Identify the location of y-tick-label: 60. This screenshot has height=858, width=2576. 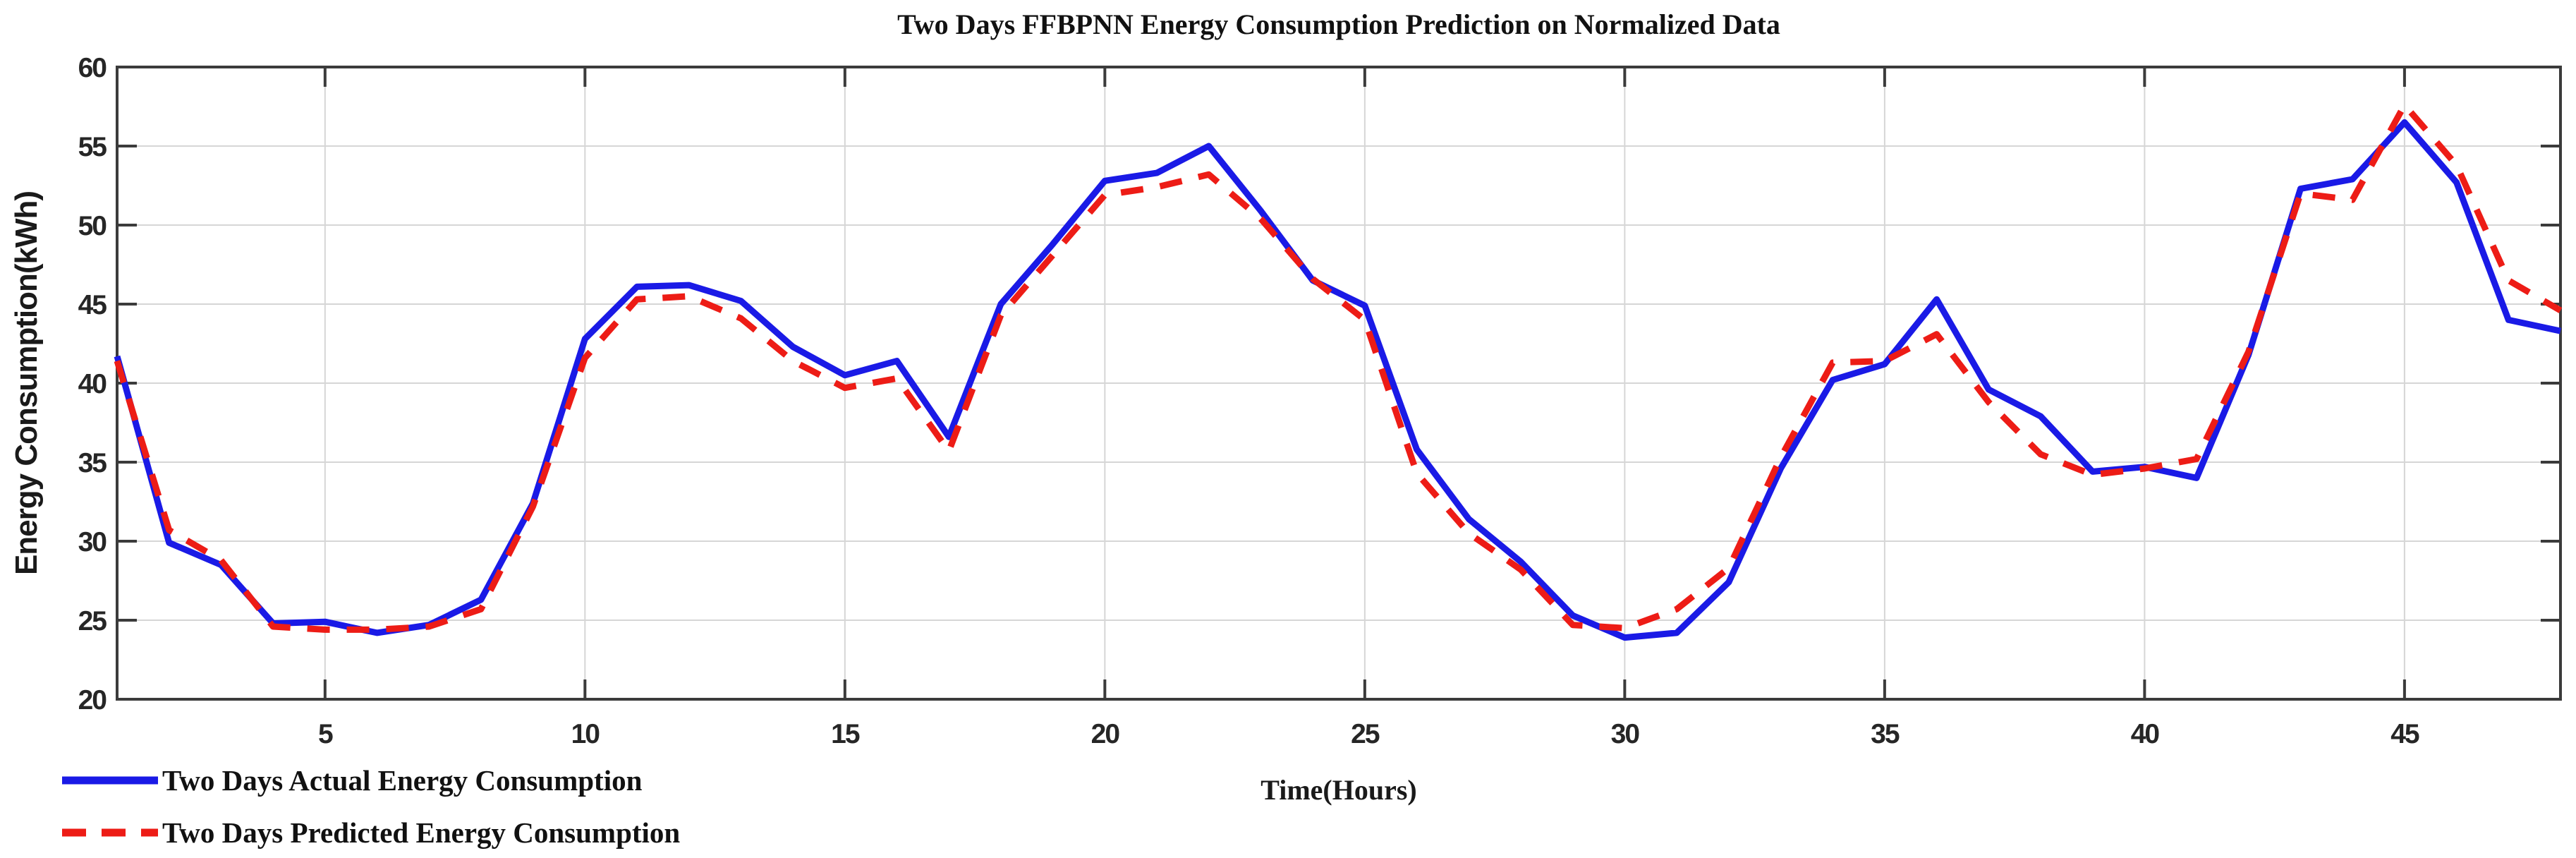
(92, 68).